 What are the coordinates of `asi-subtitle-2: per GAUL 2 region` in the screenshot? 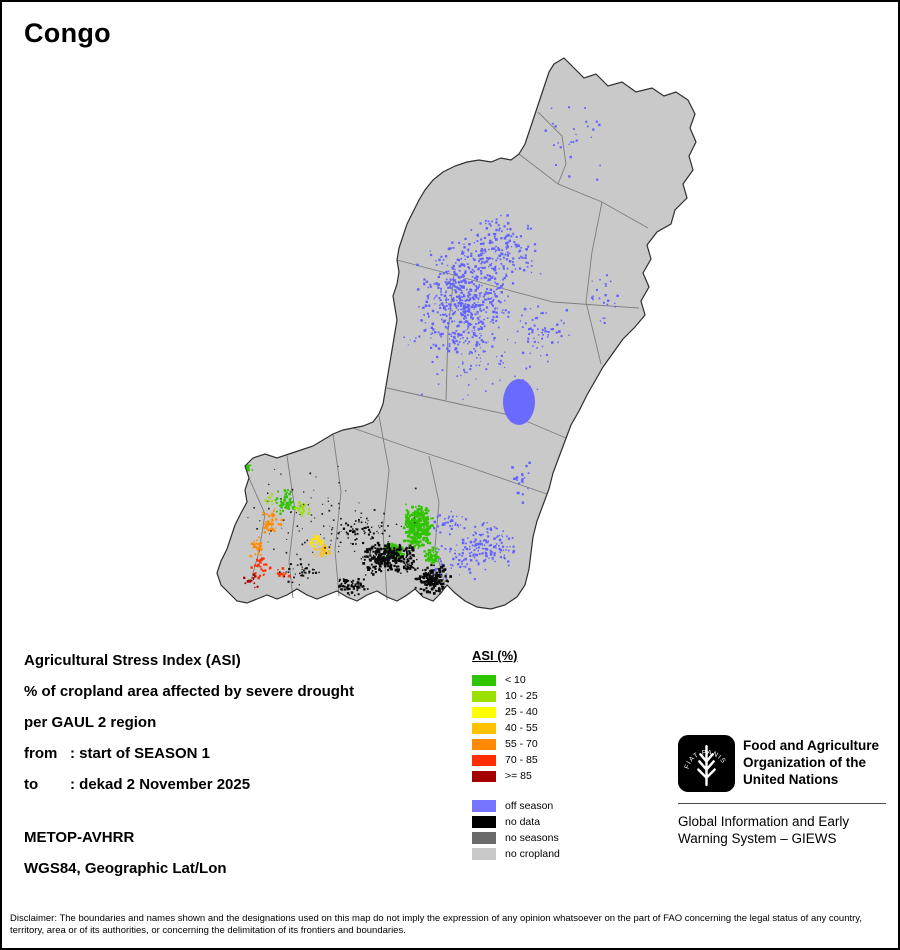 It's located at (90, 722).